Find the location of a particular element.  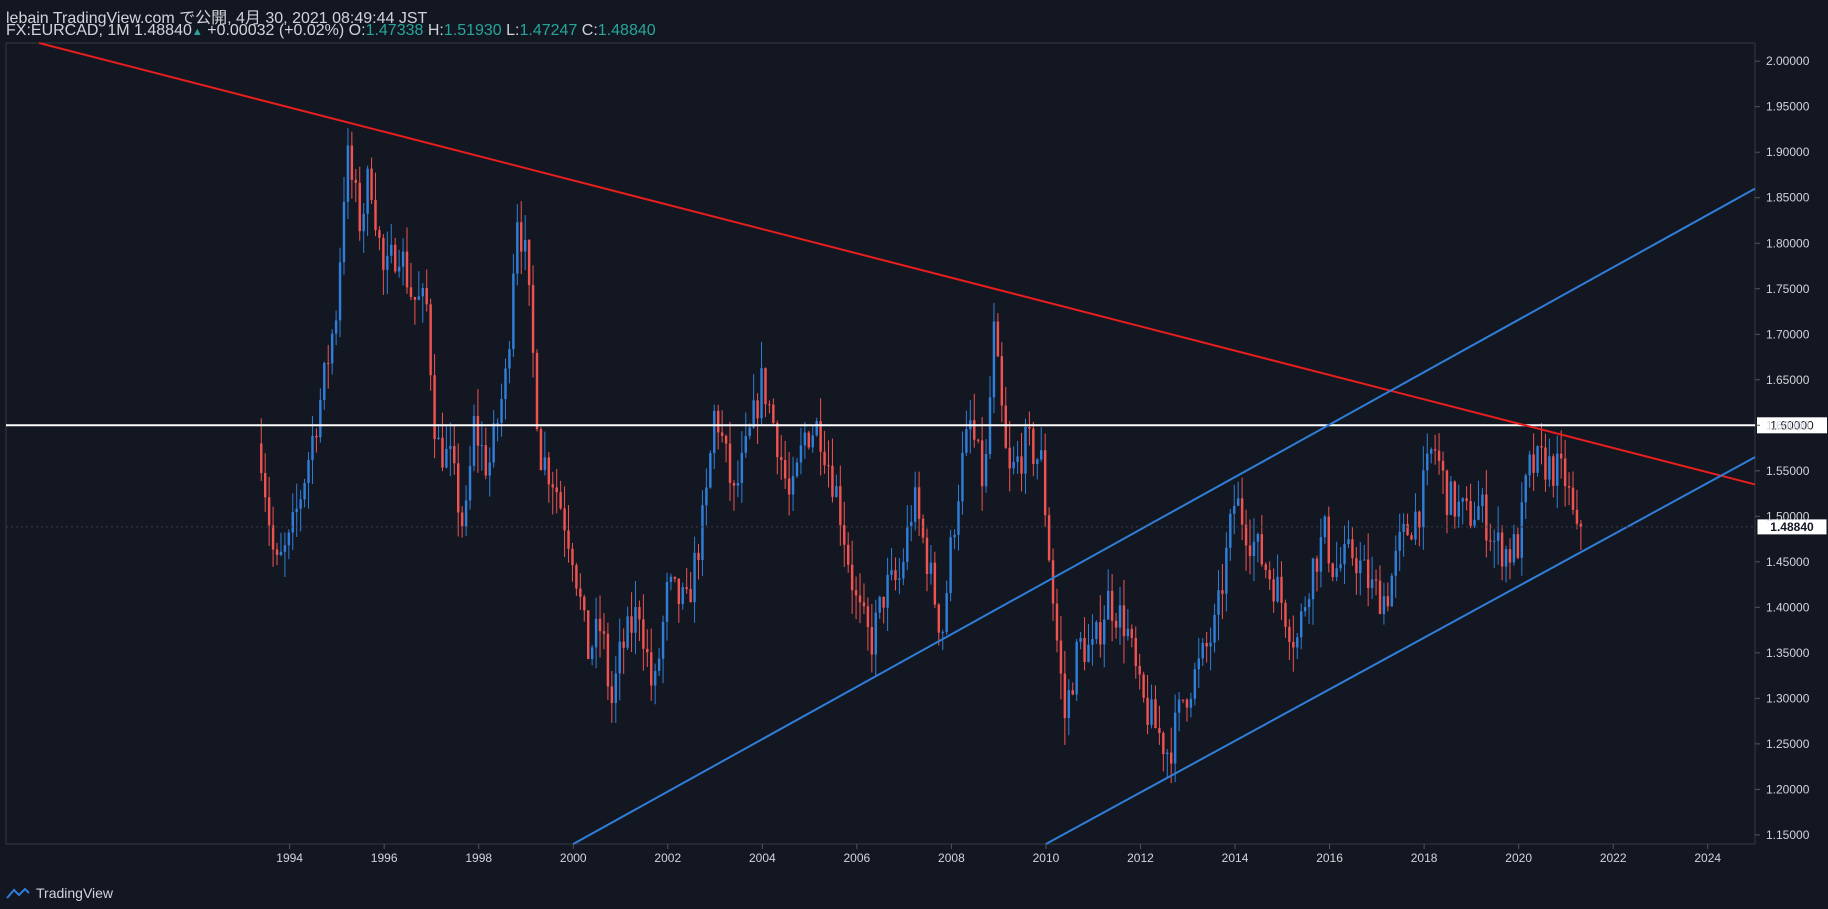

x-tick-label: 2008 is located at coordinates (951, 858).